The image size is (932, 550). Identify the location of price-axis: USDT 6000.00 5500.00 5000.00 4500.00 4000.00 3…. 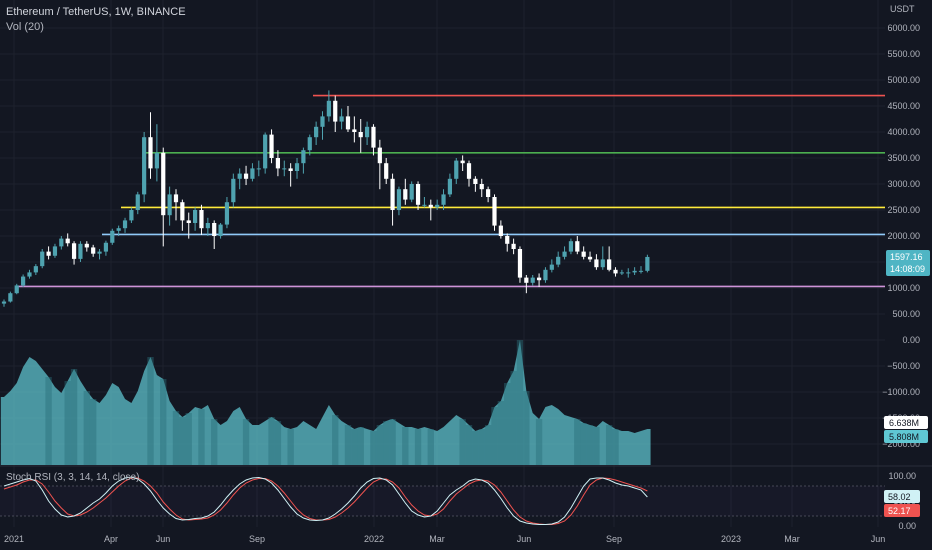
(901, 267).